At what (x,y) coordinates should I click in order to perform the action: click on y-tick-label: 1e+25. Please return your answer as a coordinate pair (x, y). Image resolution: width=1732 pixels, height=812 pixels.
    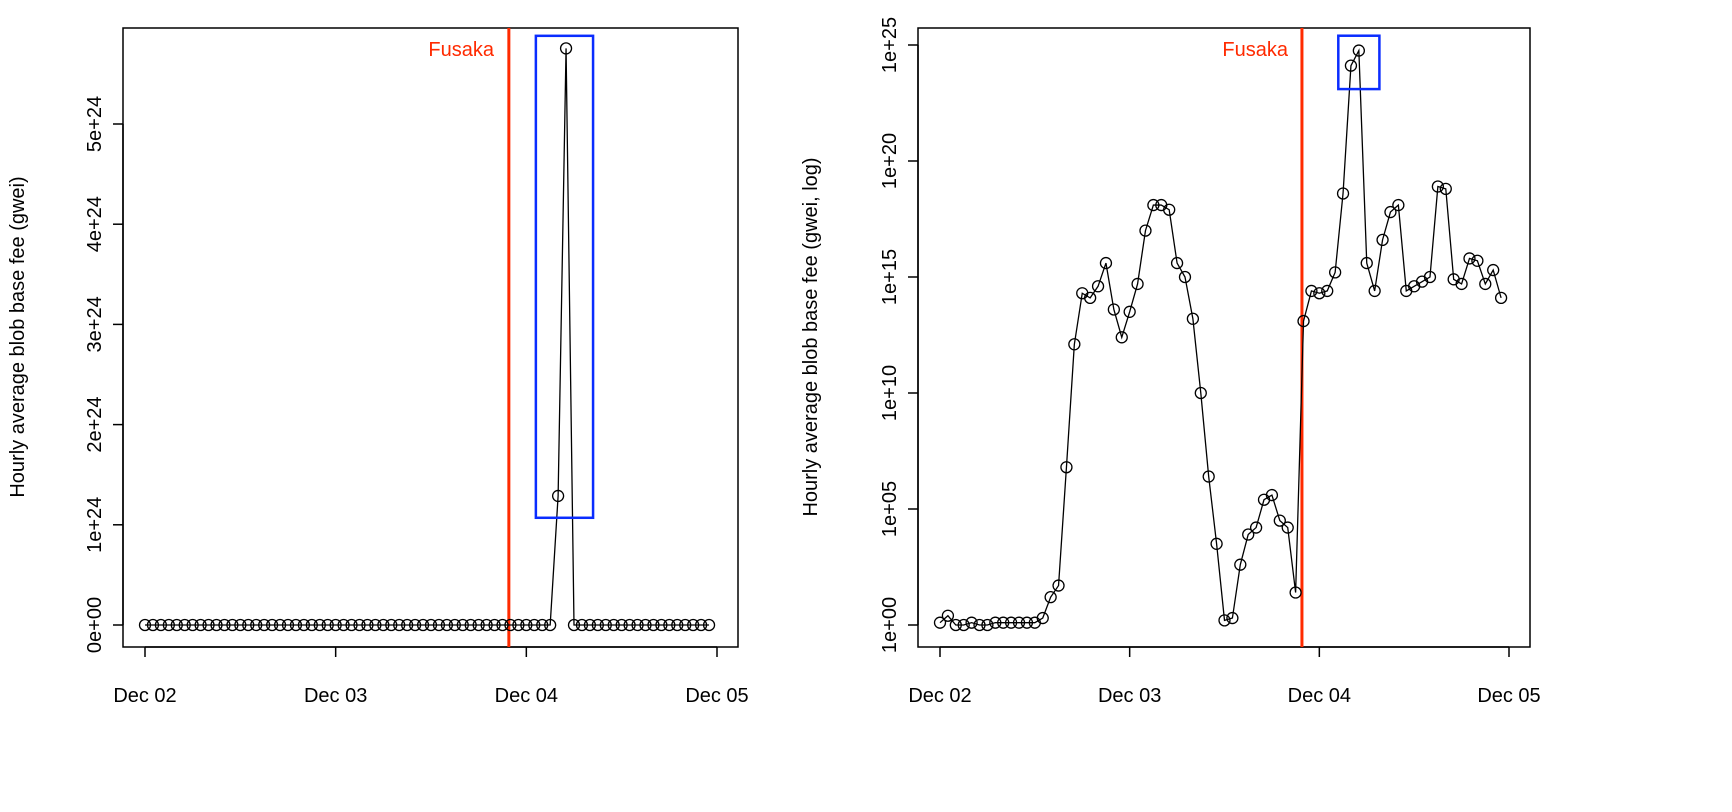
    Looking at the image, I should click on (890, 45).